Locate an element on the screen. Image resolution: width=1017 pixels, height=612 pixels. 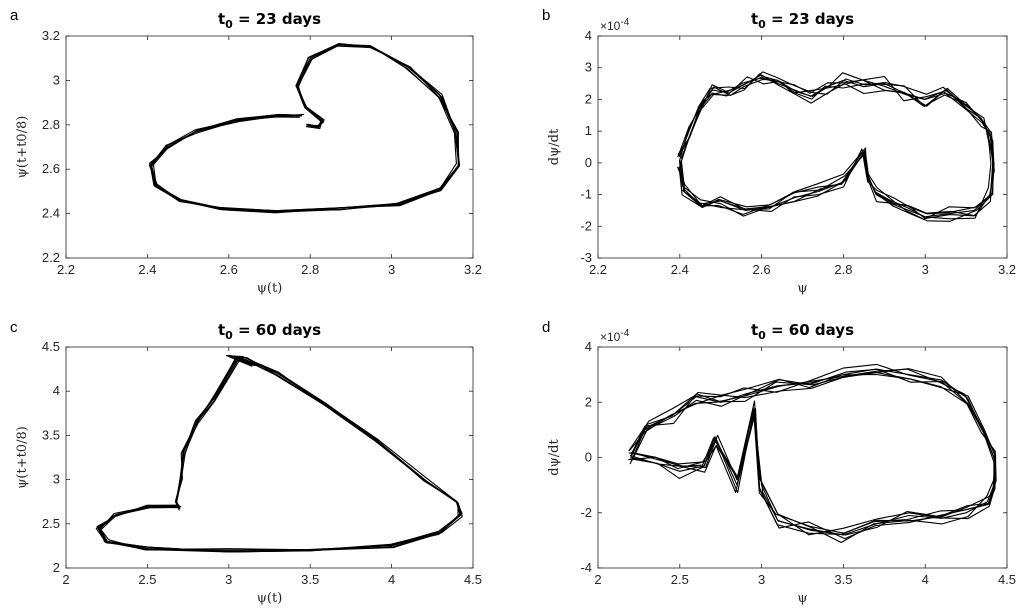
axes-box-a is located at coordinates (269, 147).